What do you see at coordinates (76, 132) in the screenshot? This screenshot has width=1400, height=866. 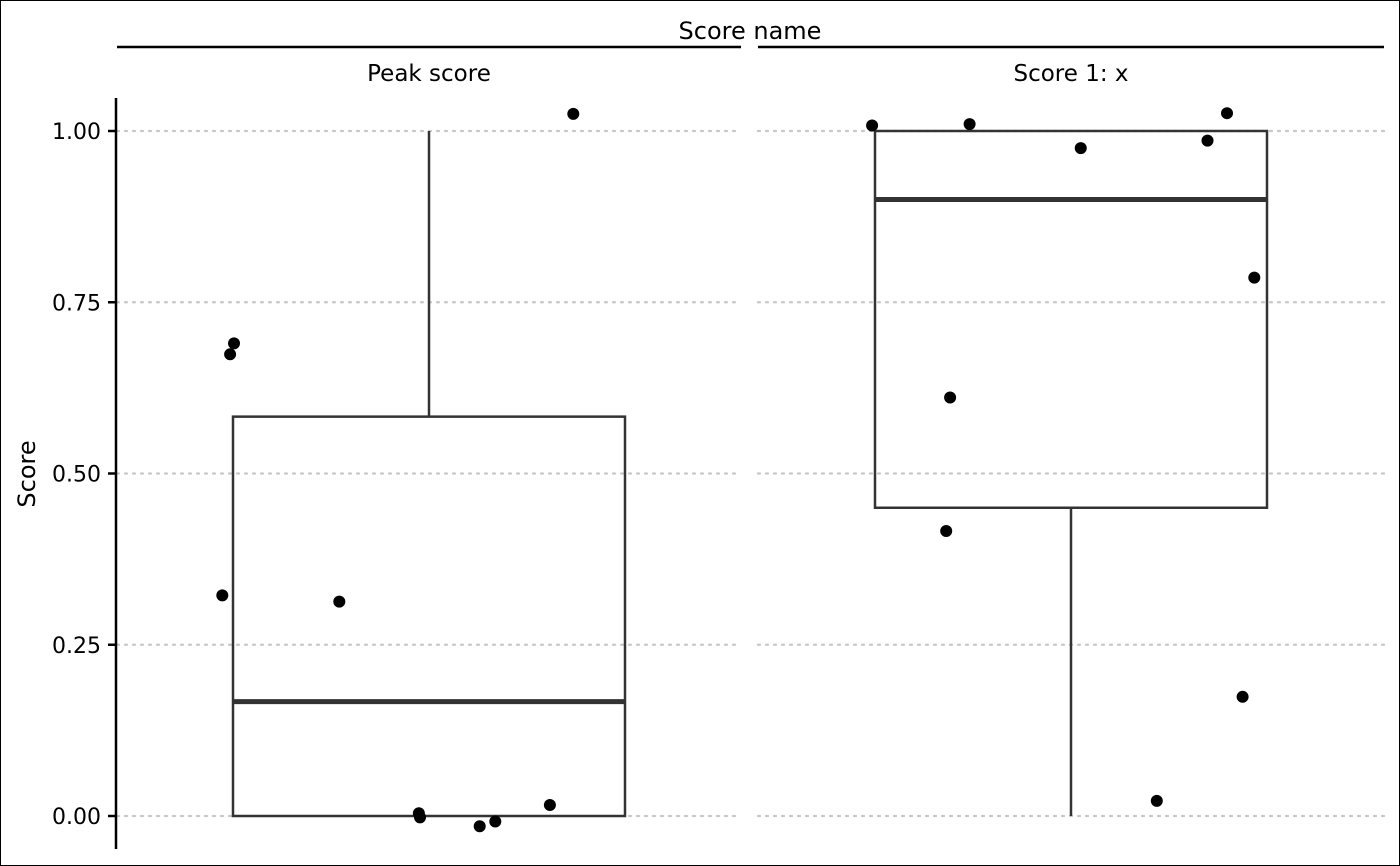 I see `y-tick-label: 1.00` at bounding box center [76, 132].